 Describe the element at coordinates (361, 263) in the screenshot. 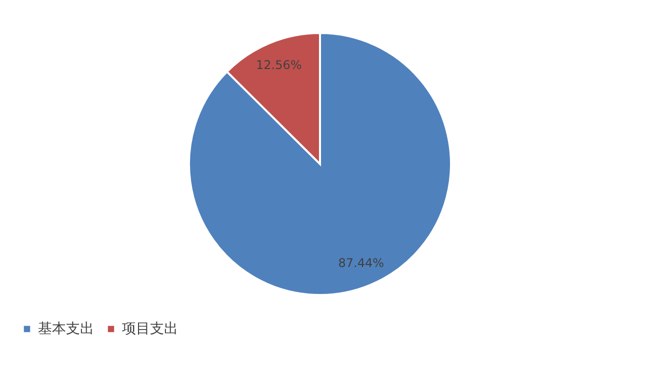

I see `data-label: 87.44%` at that location.